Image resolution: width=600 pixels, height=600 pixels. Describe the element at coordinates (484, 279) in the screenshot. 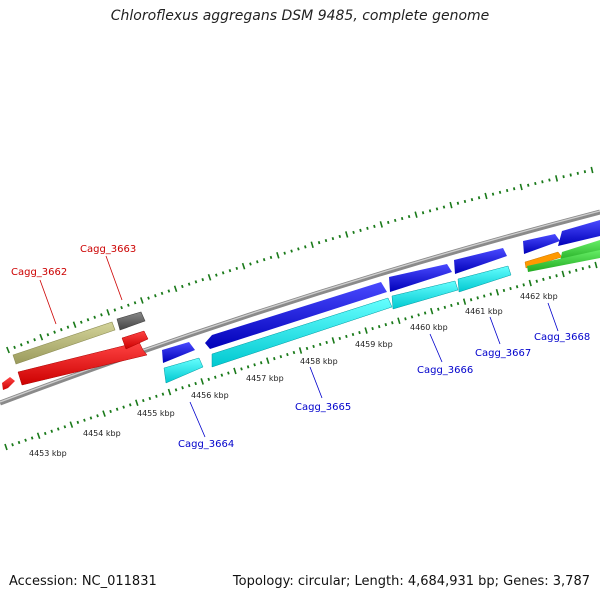

I see `feature-cagg-3667-cyan` at that location.